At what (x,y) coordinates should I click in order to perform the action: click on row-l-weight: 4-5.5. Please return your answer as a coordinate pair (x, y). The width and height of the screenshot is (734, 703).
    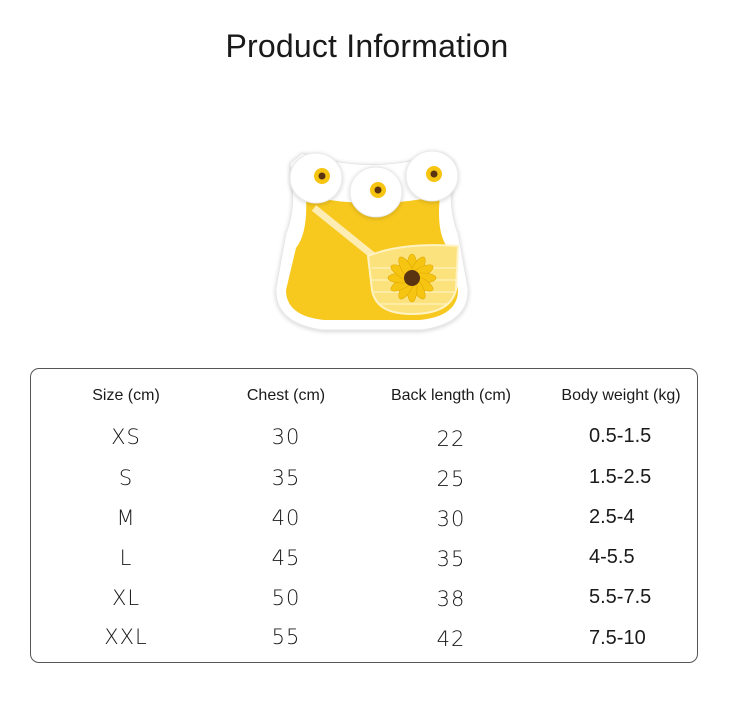
    Looking at the image, I should click on (612, 557).